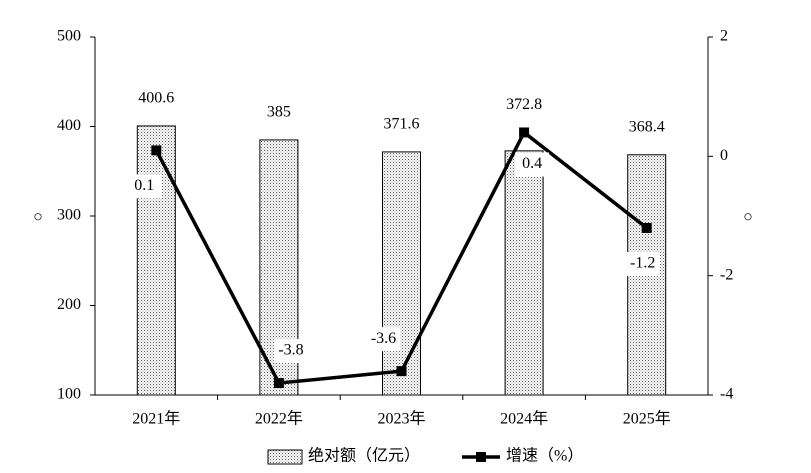 The width and height of the screenshot is (811, 473). What do you see at coordinates (69, 215) in the screenshot?
I see `y-tick-label: 300` at bounding box center [69, 215].